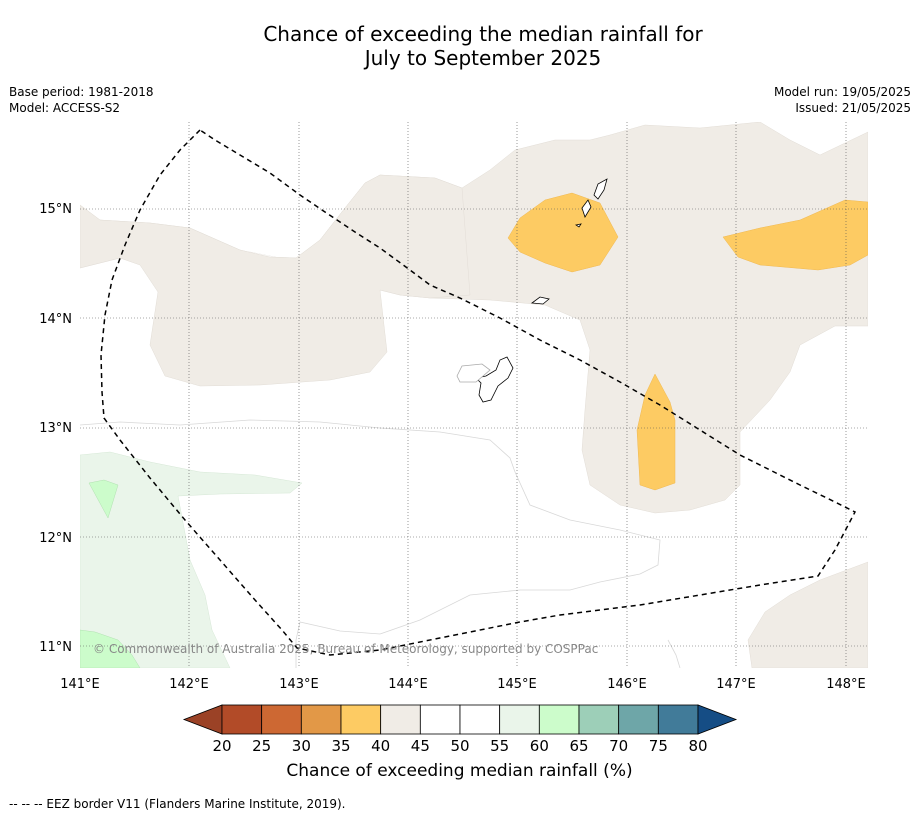  Describe the element at coordinates (275, 280) in the screenshot. I see `band-40-45-west` at that location.